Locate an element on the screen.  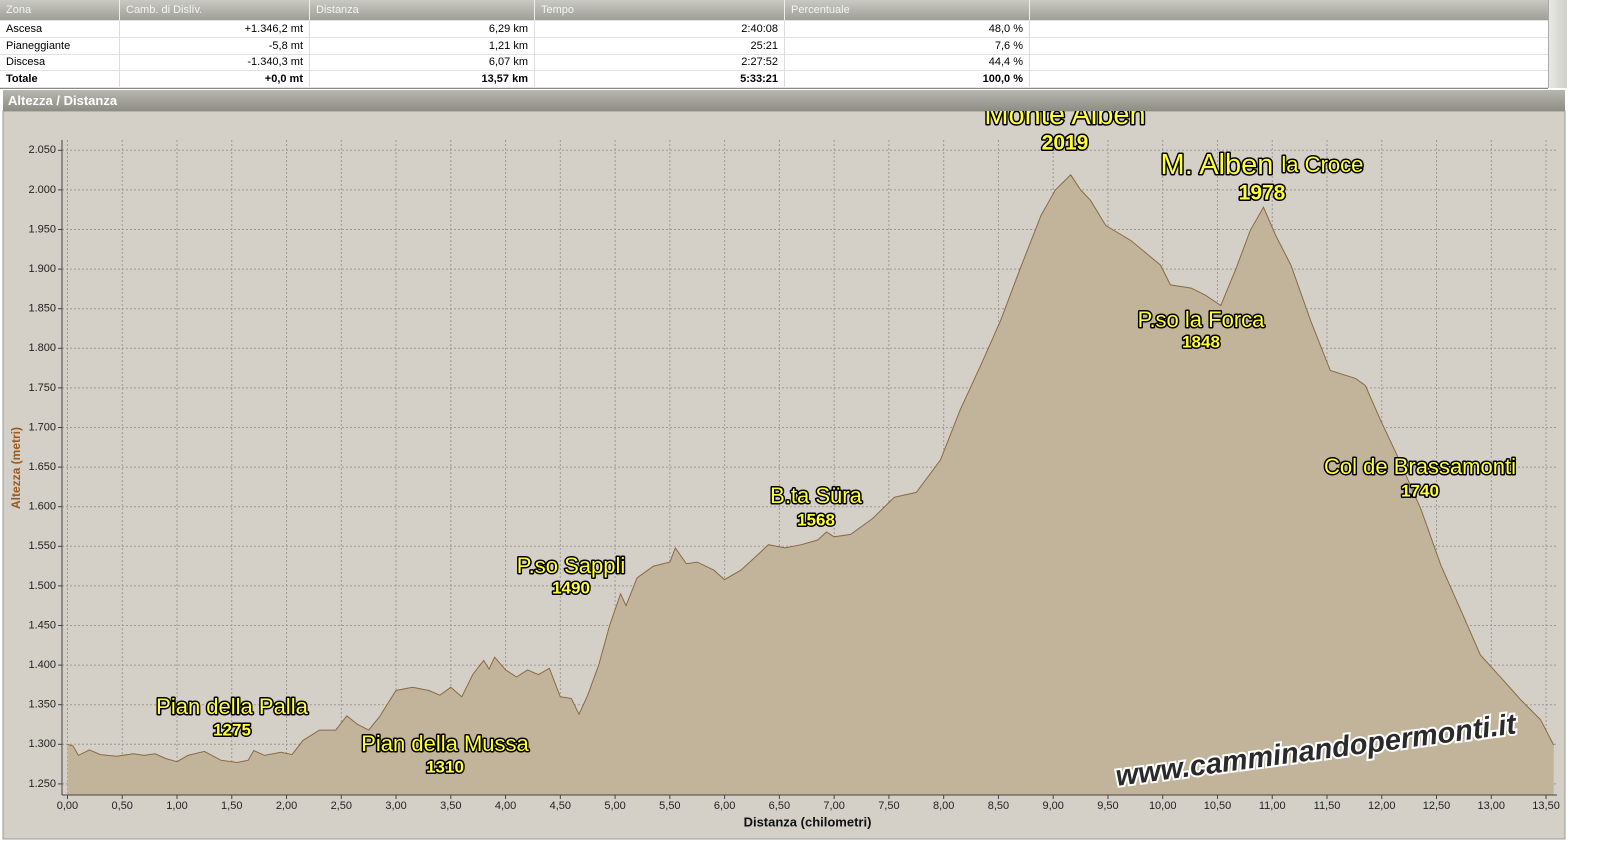
y-axis-label: Altezza (metri) is located at coordinates (16, 468).